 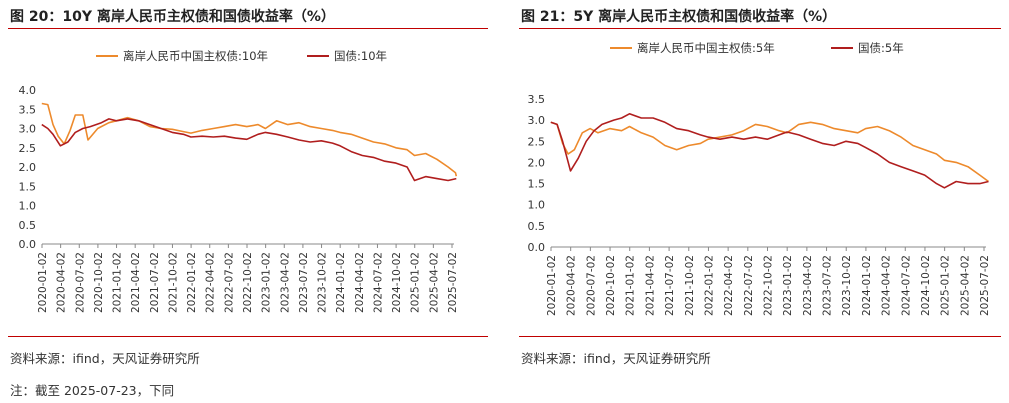 What do you see at coordinates (881, 48) in the screenshot?
I see `legend-label: 国债:5年` at bounding box center [881, 48].